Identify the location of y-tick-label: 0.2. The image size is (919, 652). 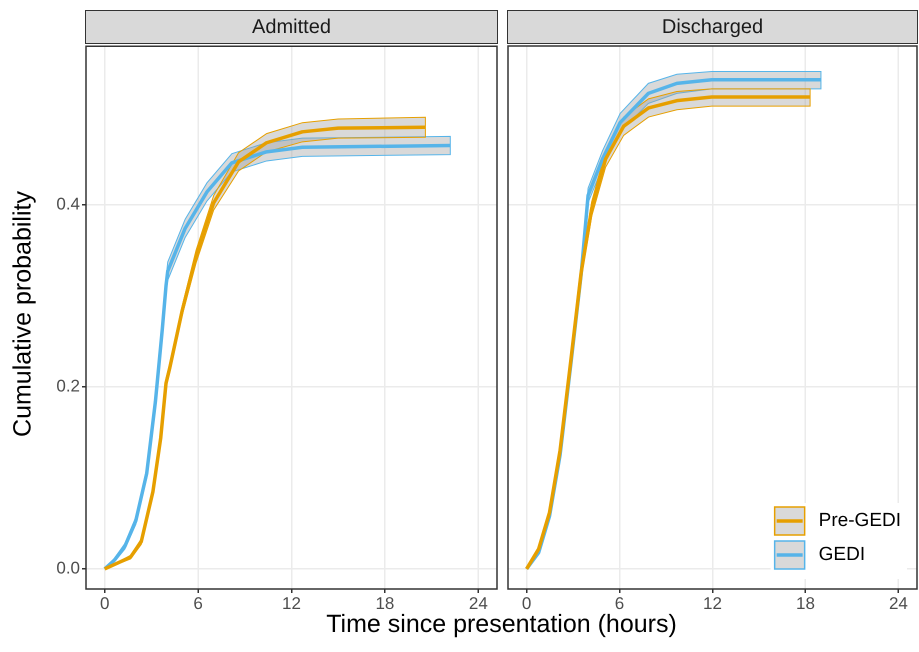
(68, 386).